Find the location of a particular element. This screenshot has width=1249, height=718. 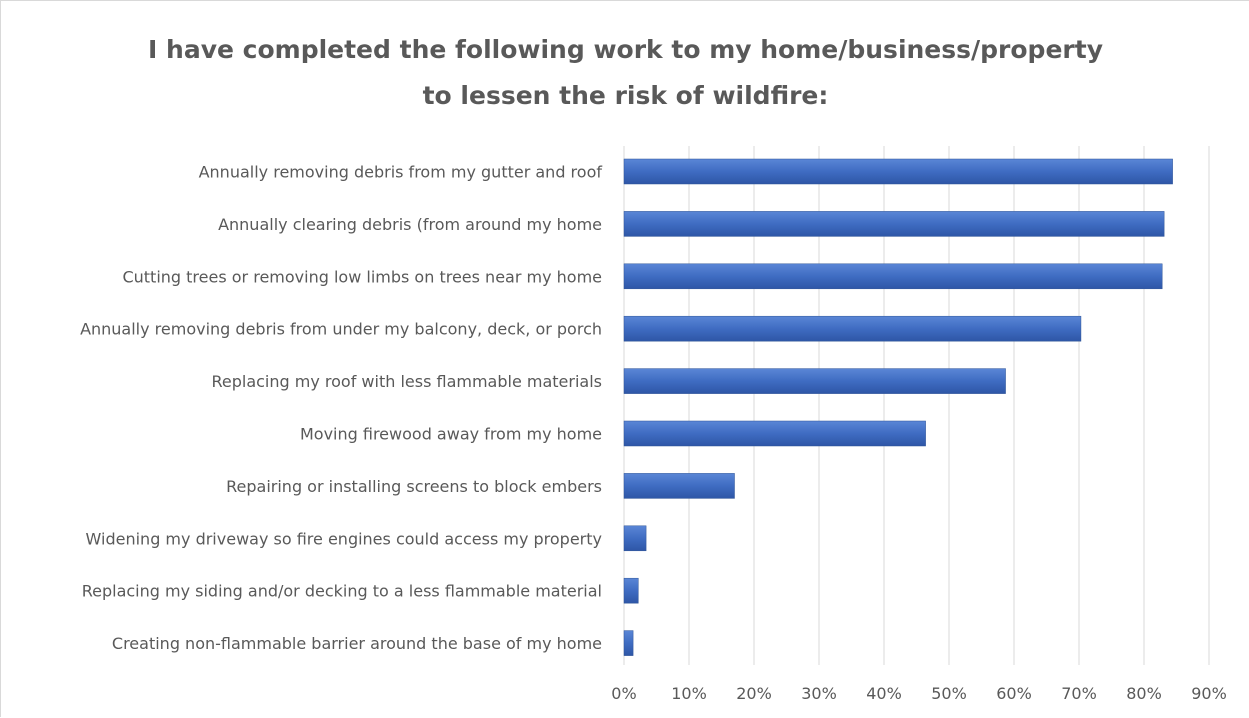

x-tick-label: 20% is located at coordinates (754, 693).